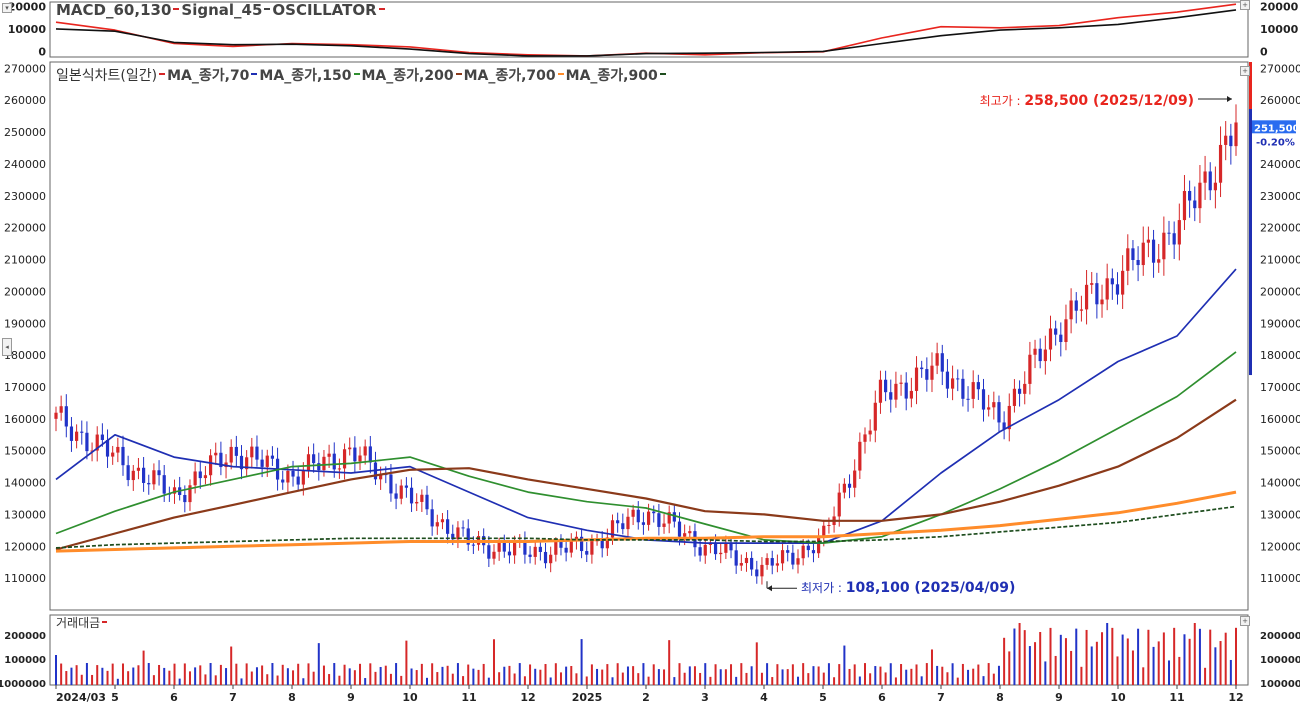 The width and height of the screenshot is (1300, 705). I want to click on volume-left-tick-label: 1000000, so click(23, 684).